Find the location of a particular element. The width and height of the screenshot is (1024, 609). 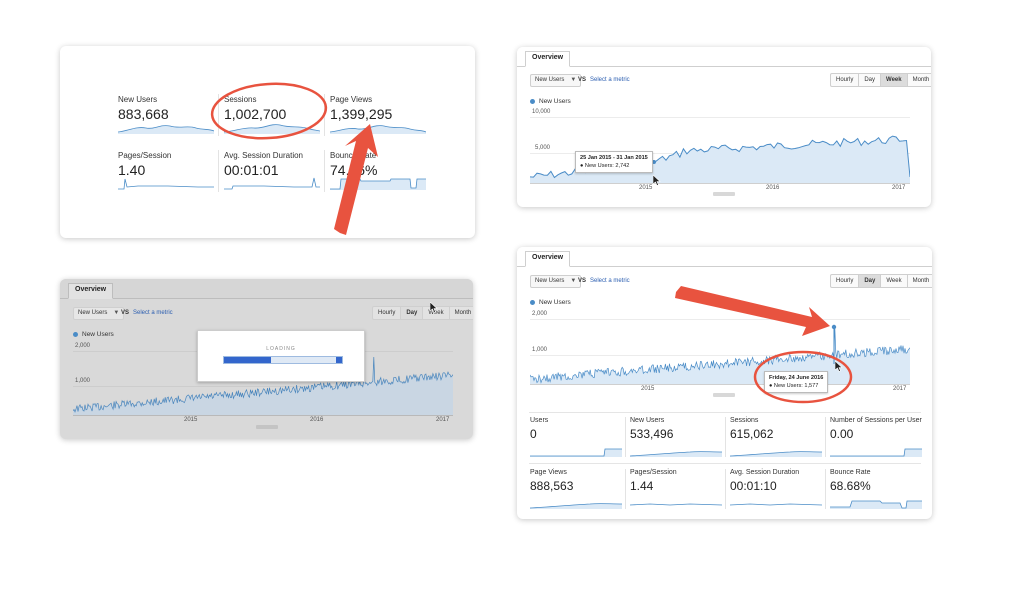

x-axis is located at coordinates (263, 415).